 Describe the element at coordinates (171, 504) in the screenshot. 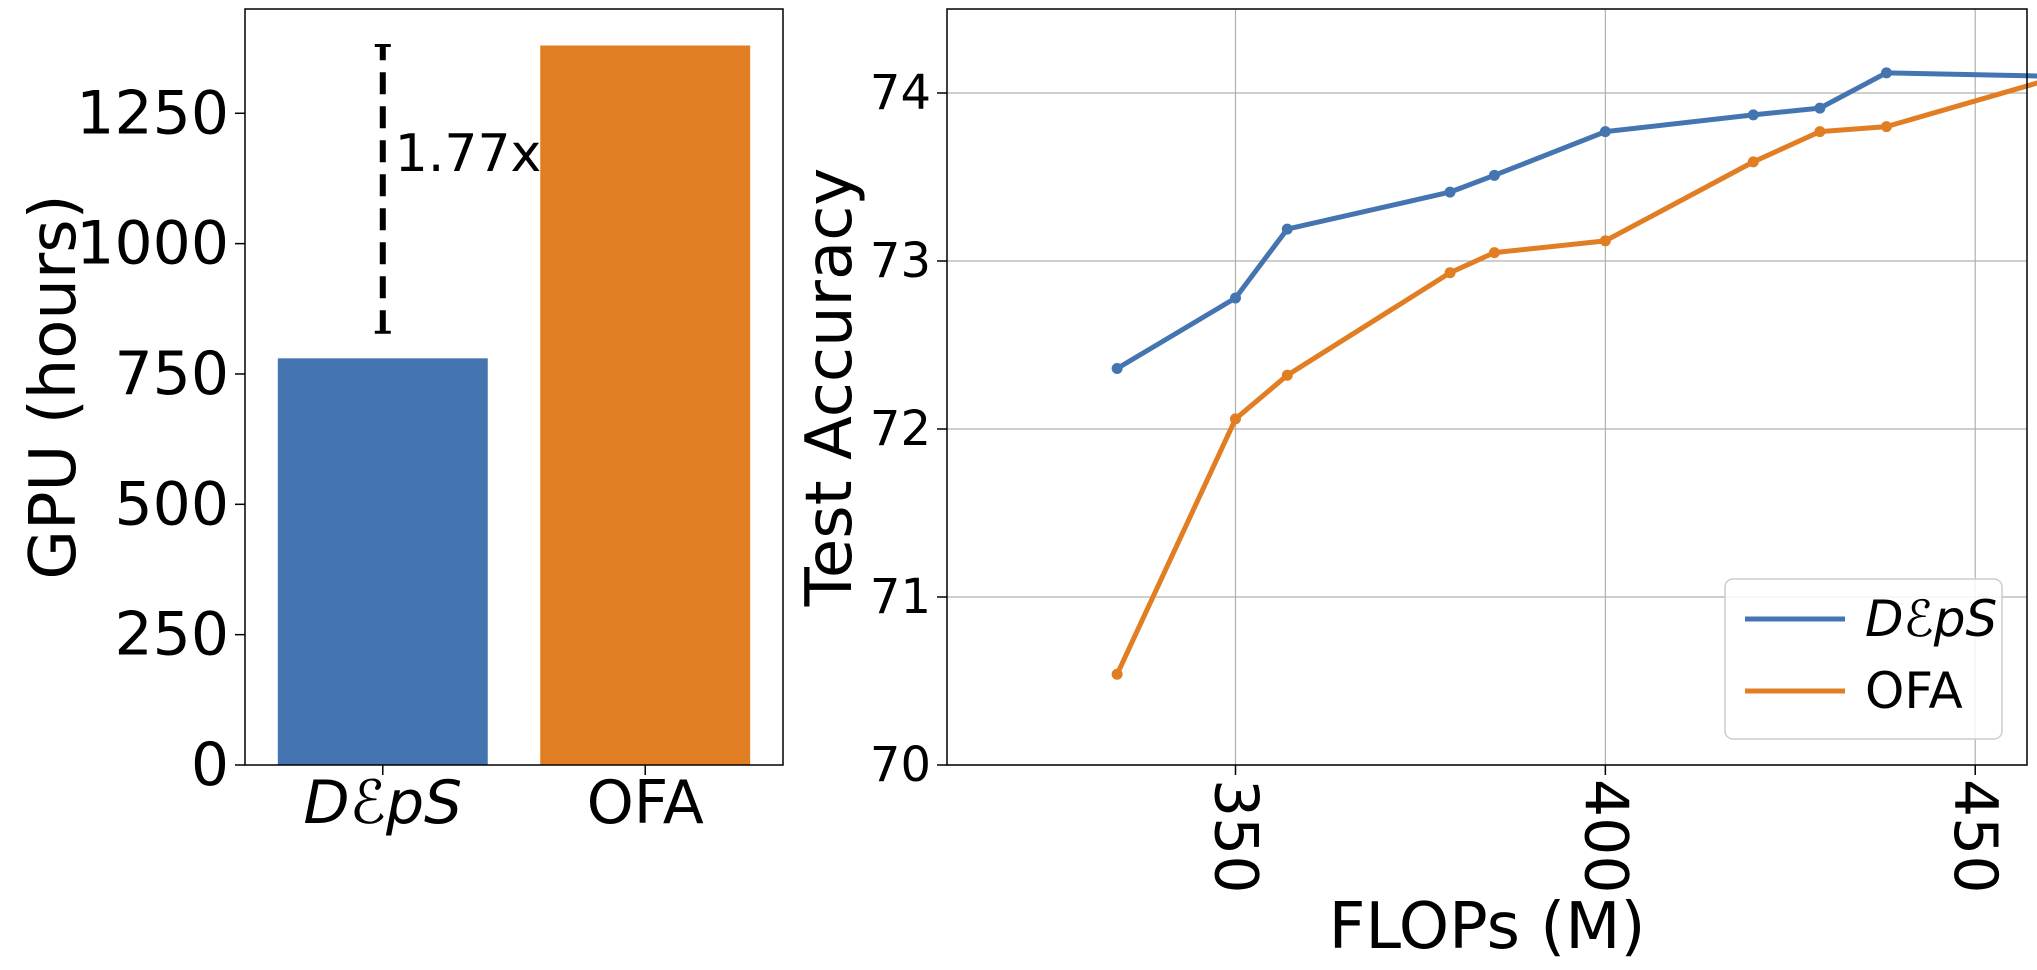

I see `bar-ytick-label: 500` at that location.